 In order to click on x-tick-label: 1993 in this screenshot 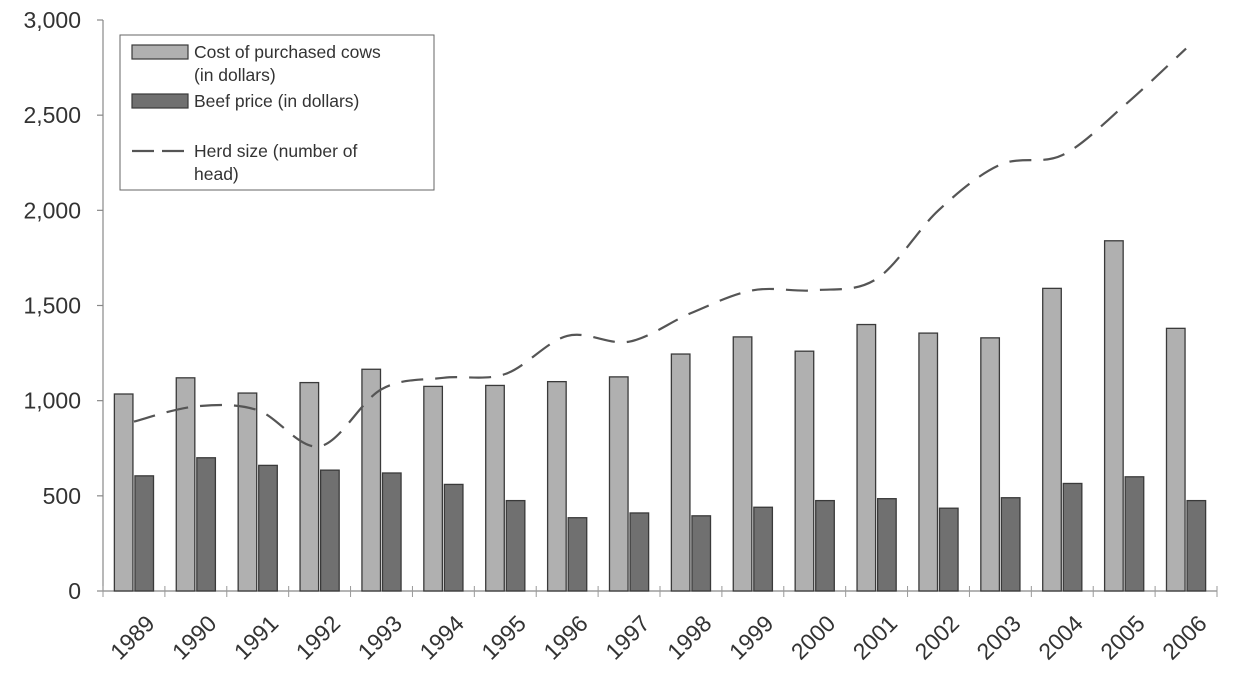, I will do `click(380, 637)`.